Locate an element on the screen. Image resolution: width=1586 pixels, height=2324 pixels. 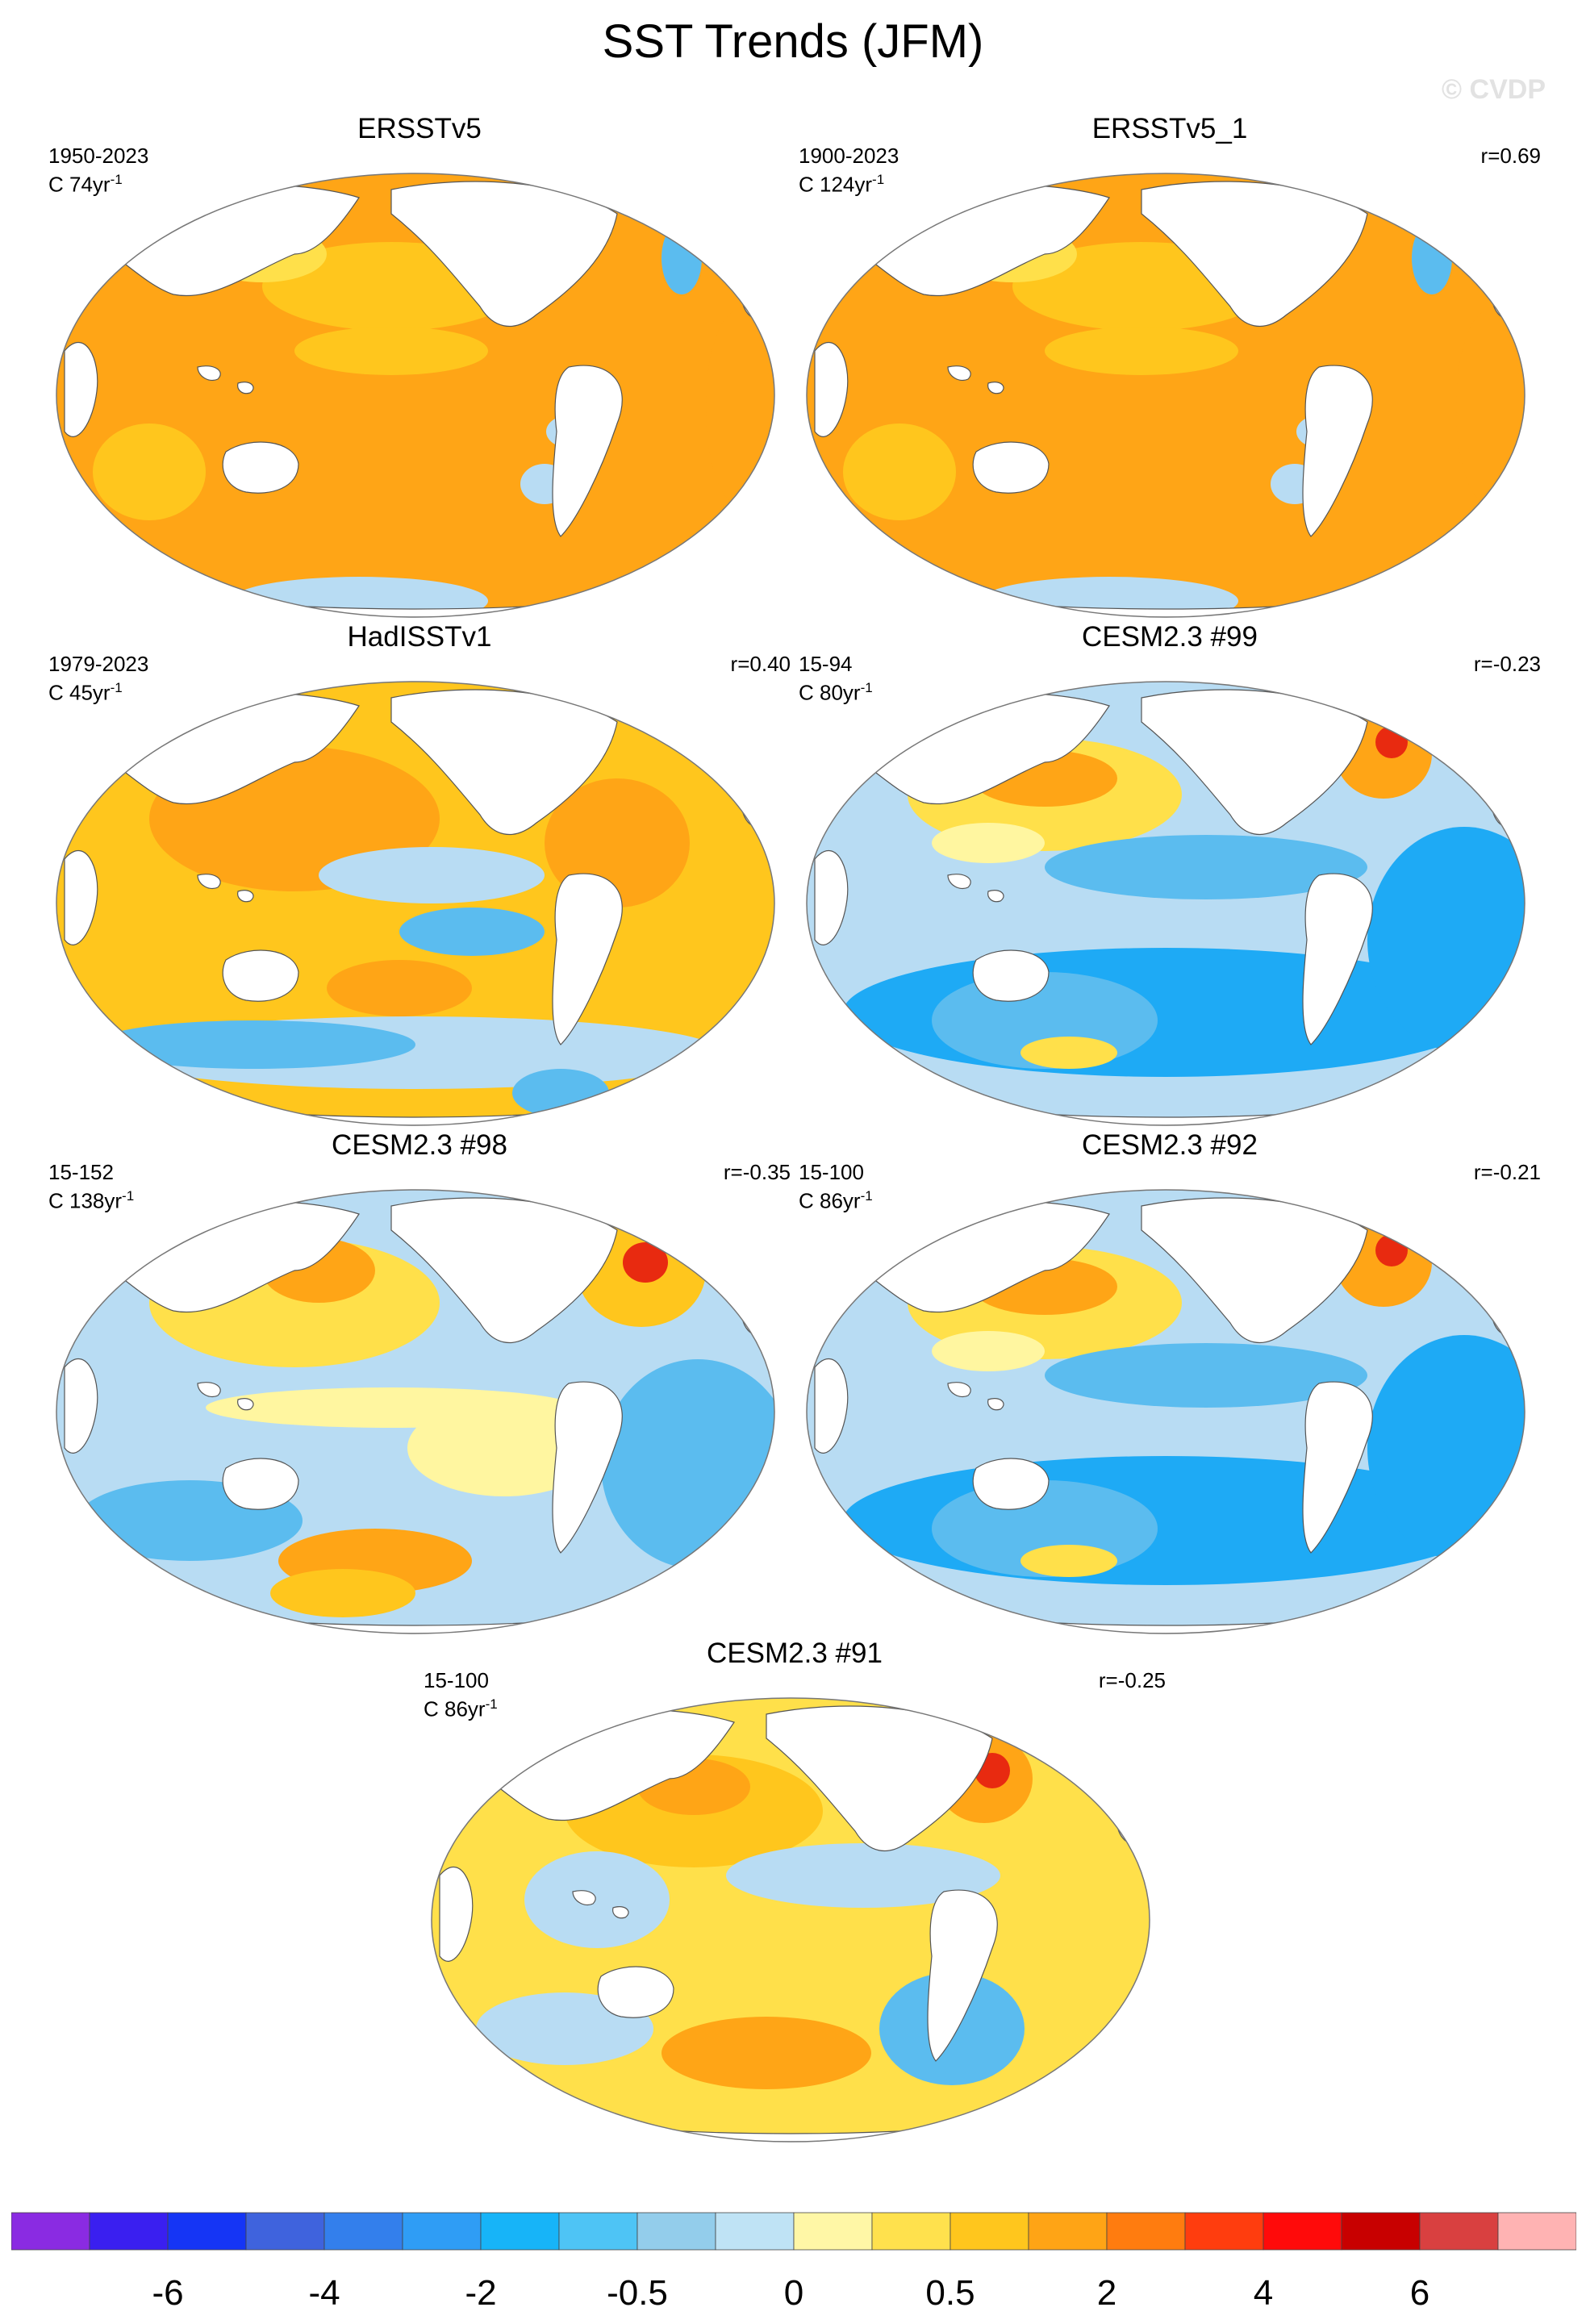
panel-correlation: r=0.69 is located at coordinates (1510, 156).